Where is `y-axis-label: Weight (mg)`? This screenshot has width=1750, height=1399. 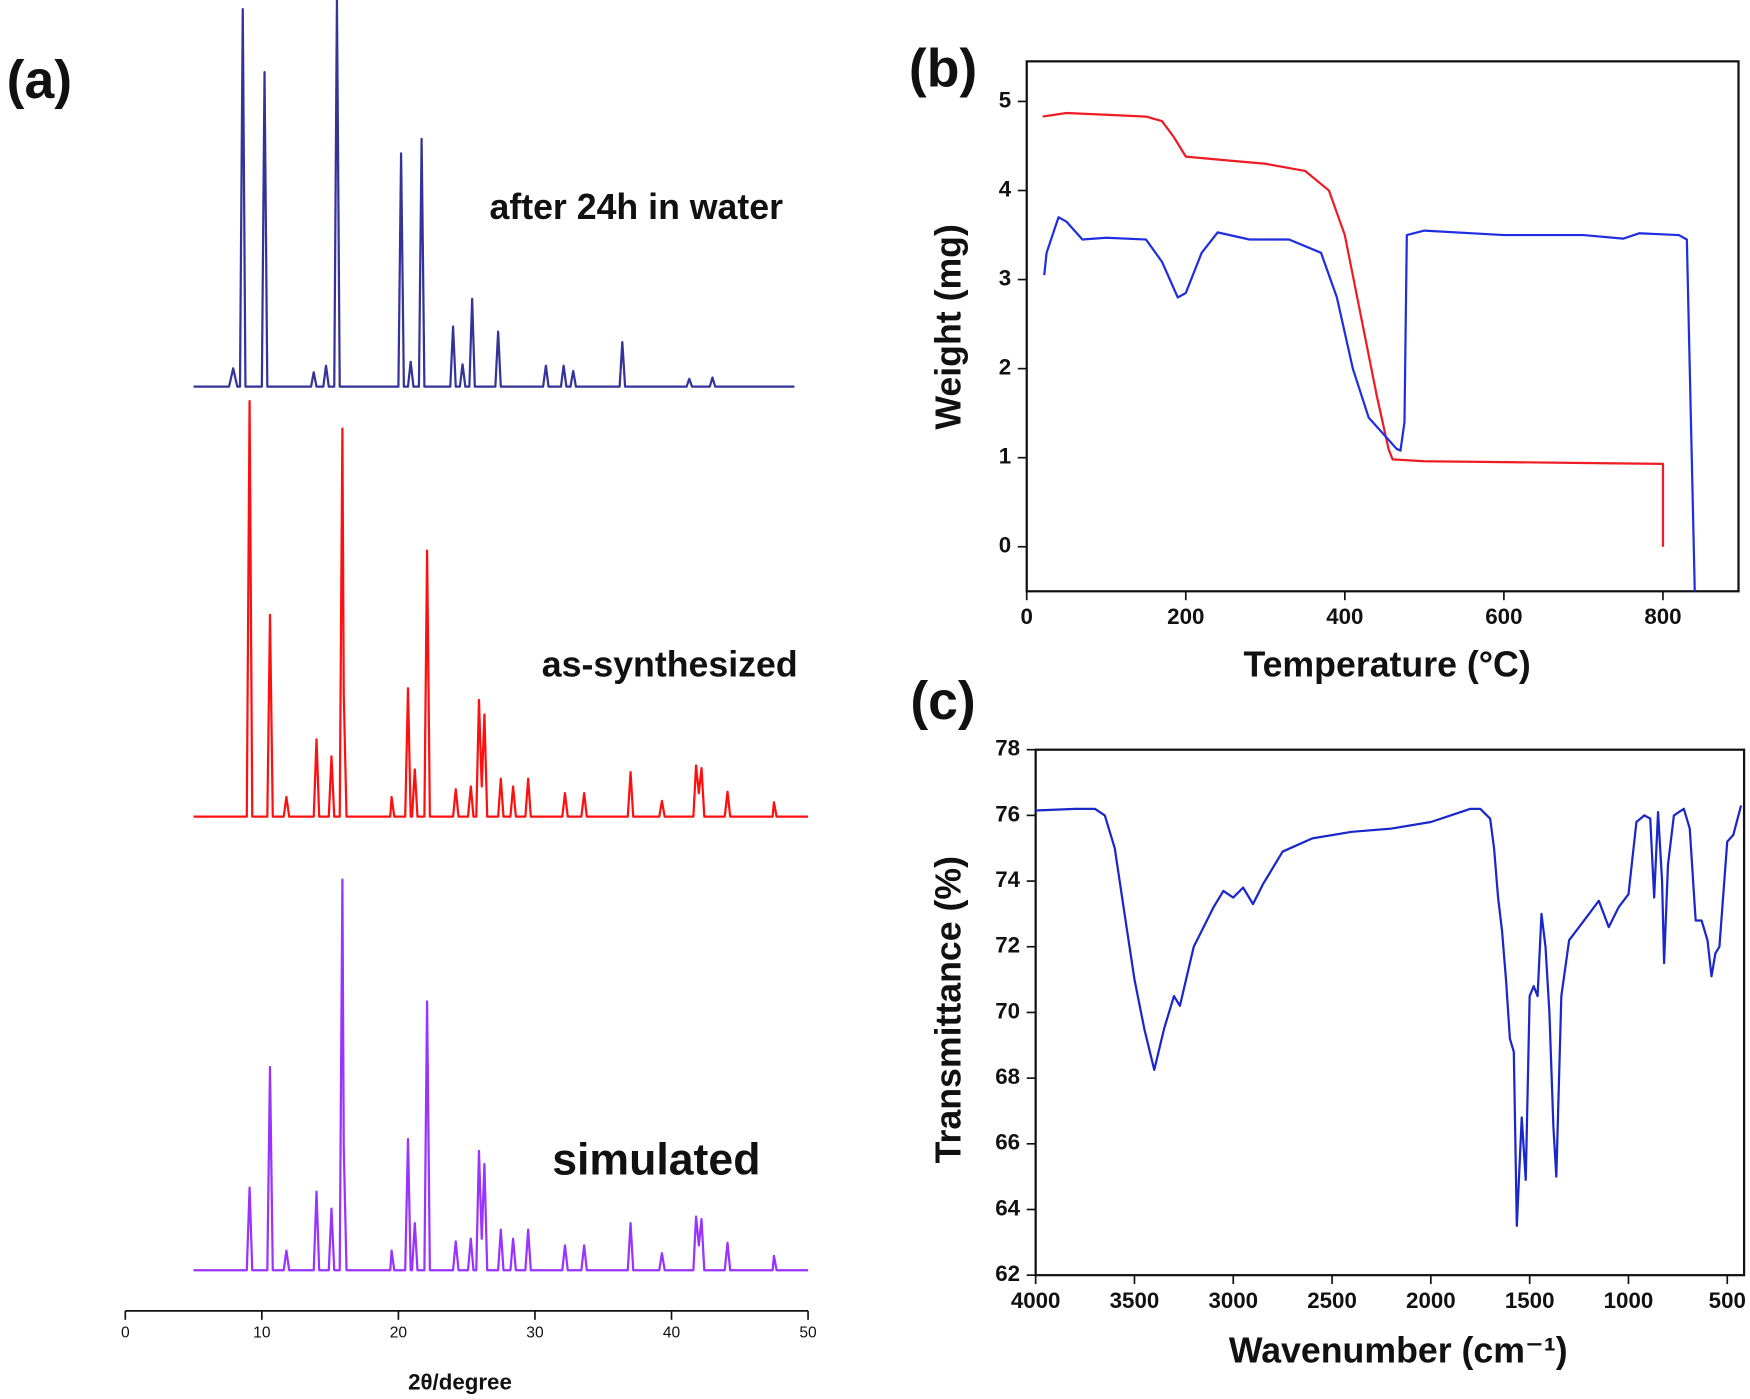
y-axis-label: Weight (mg) is located at coordinates (948, 327).